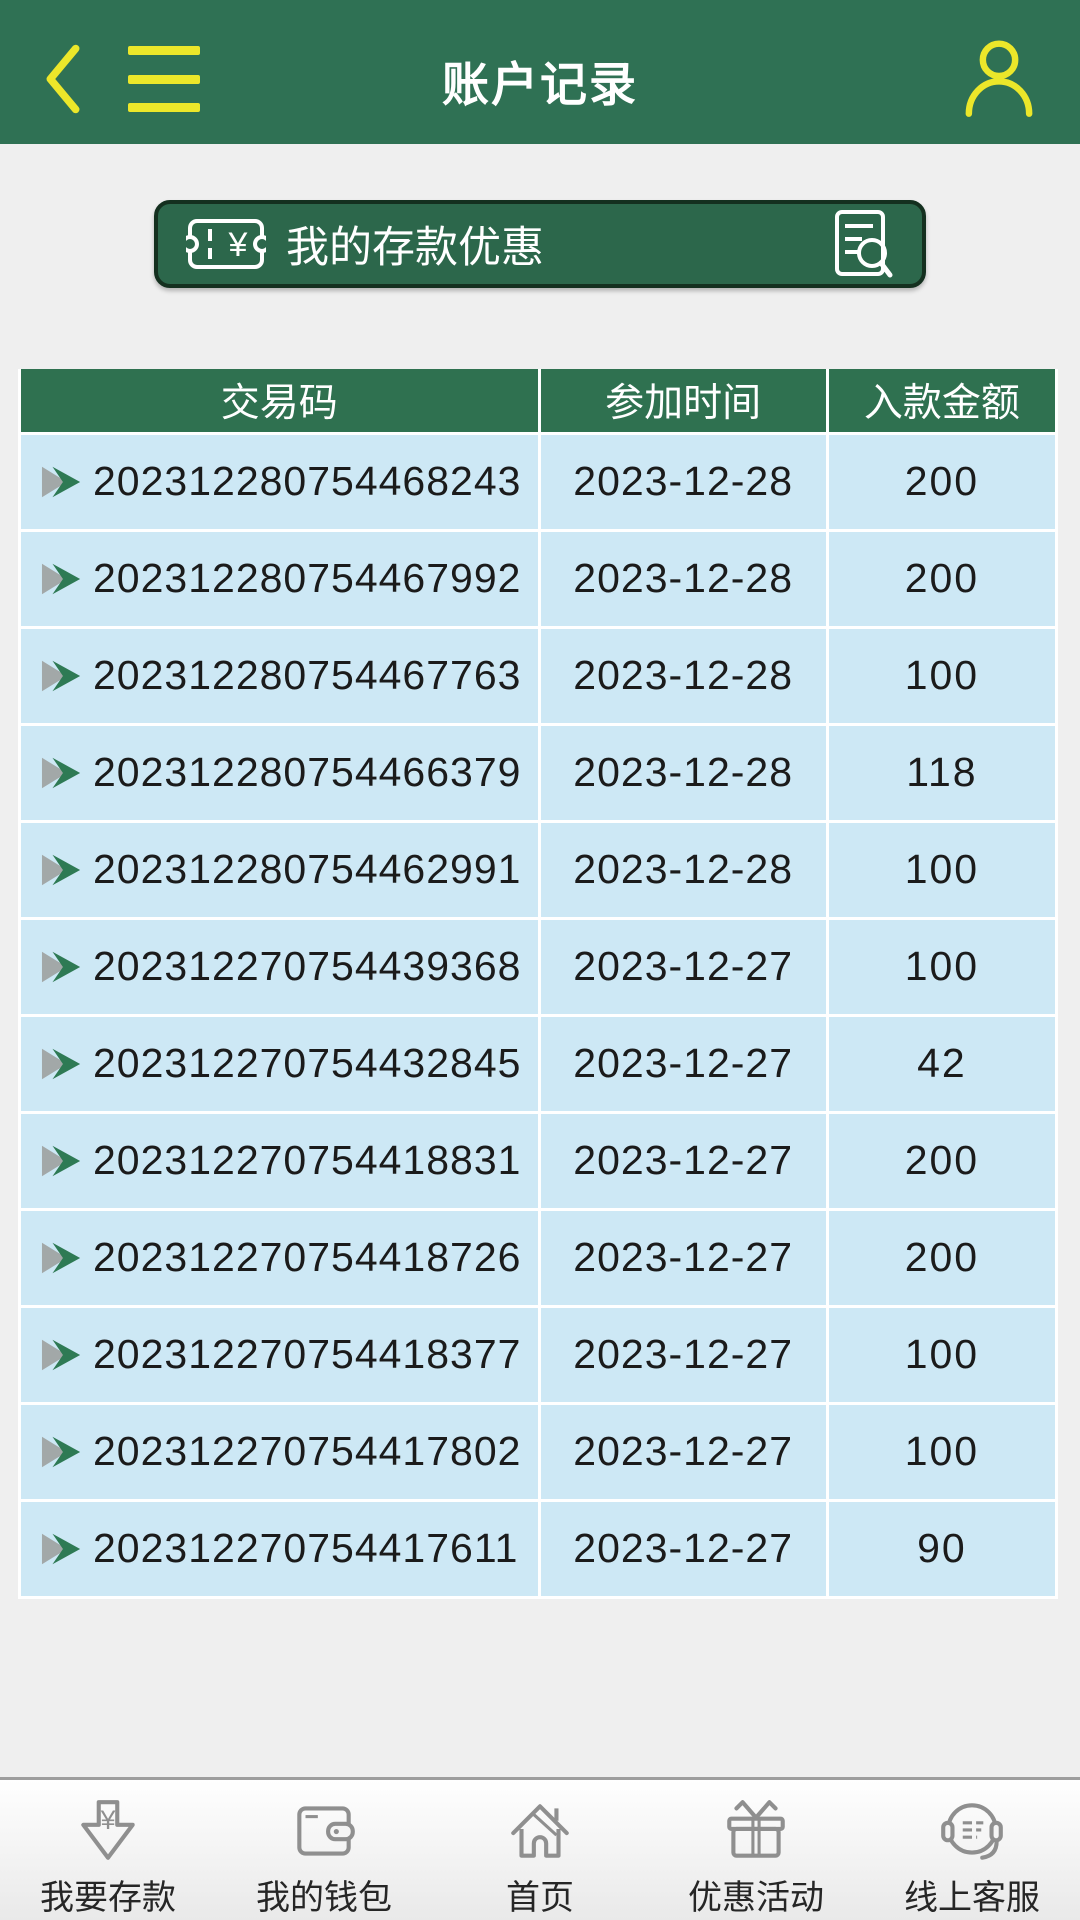 This screenshot has height=1920, width=1080. Describe the element at coordinates (972, 1898) in the screenshot. I see `nav-label: 线上客服` at that location.